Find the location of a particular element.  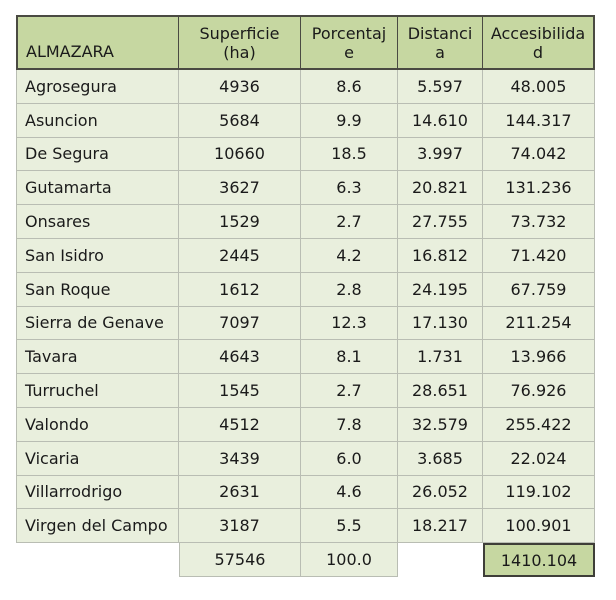

header-almazara-label: ALMAZARA is located at coordinates (70, 51).